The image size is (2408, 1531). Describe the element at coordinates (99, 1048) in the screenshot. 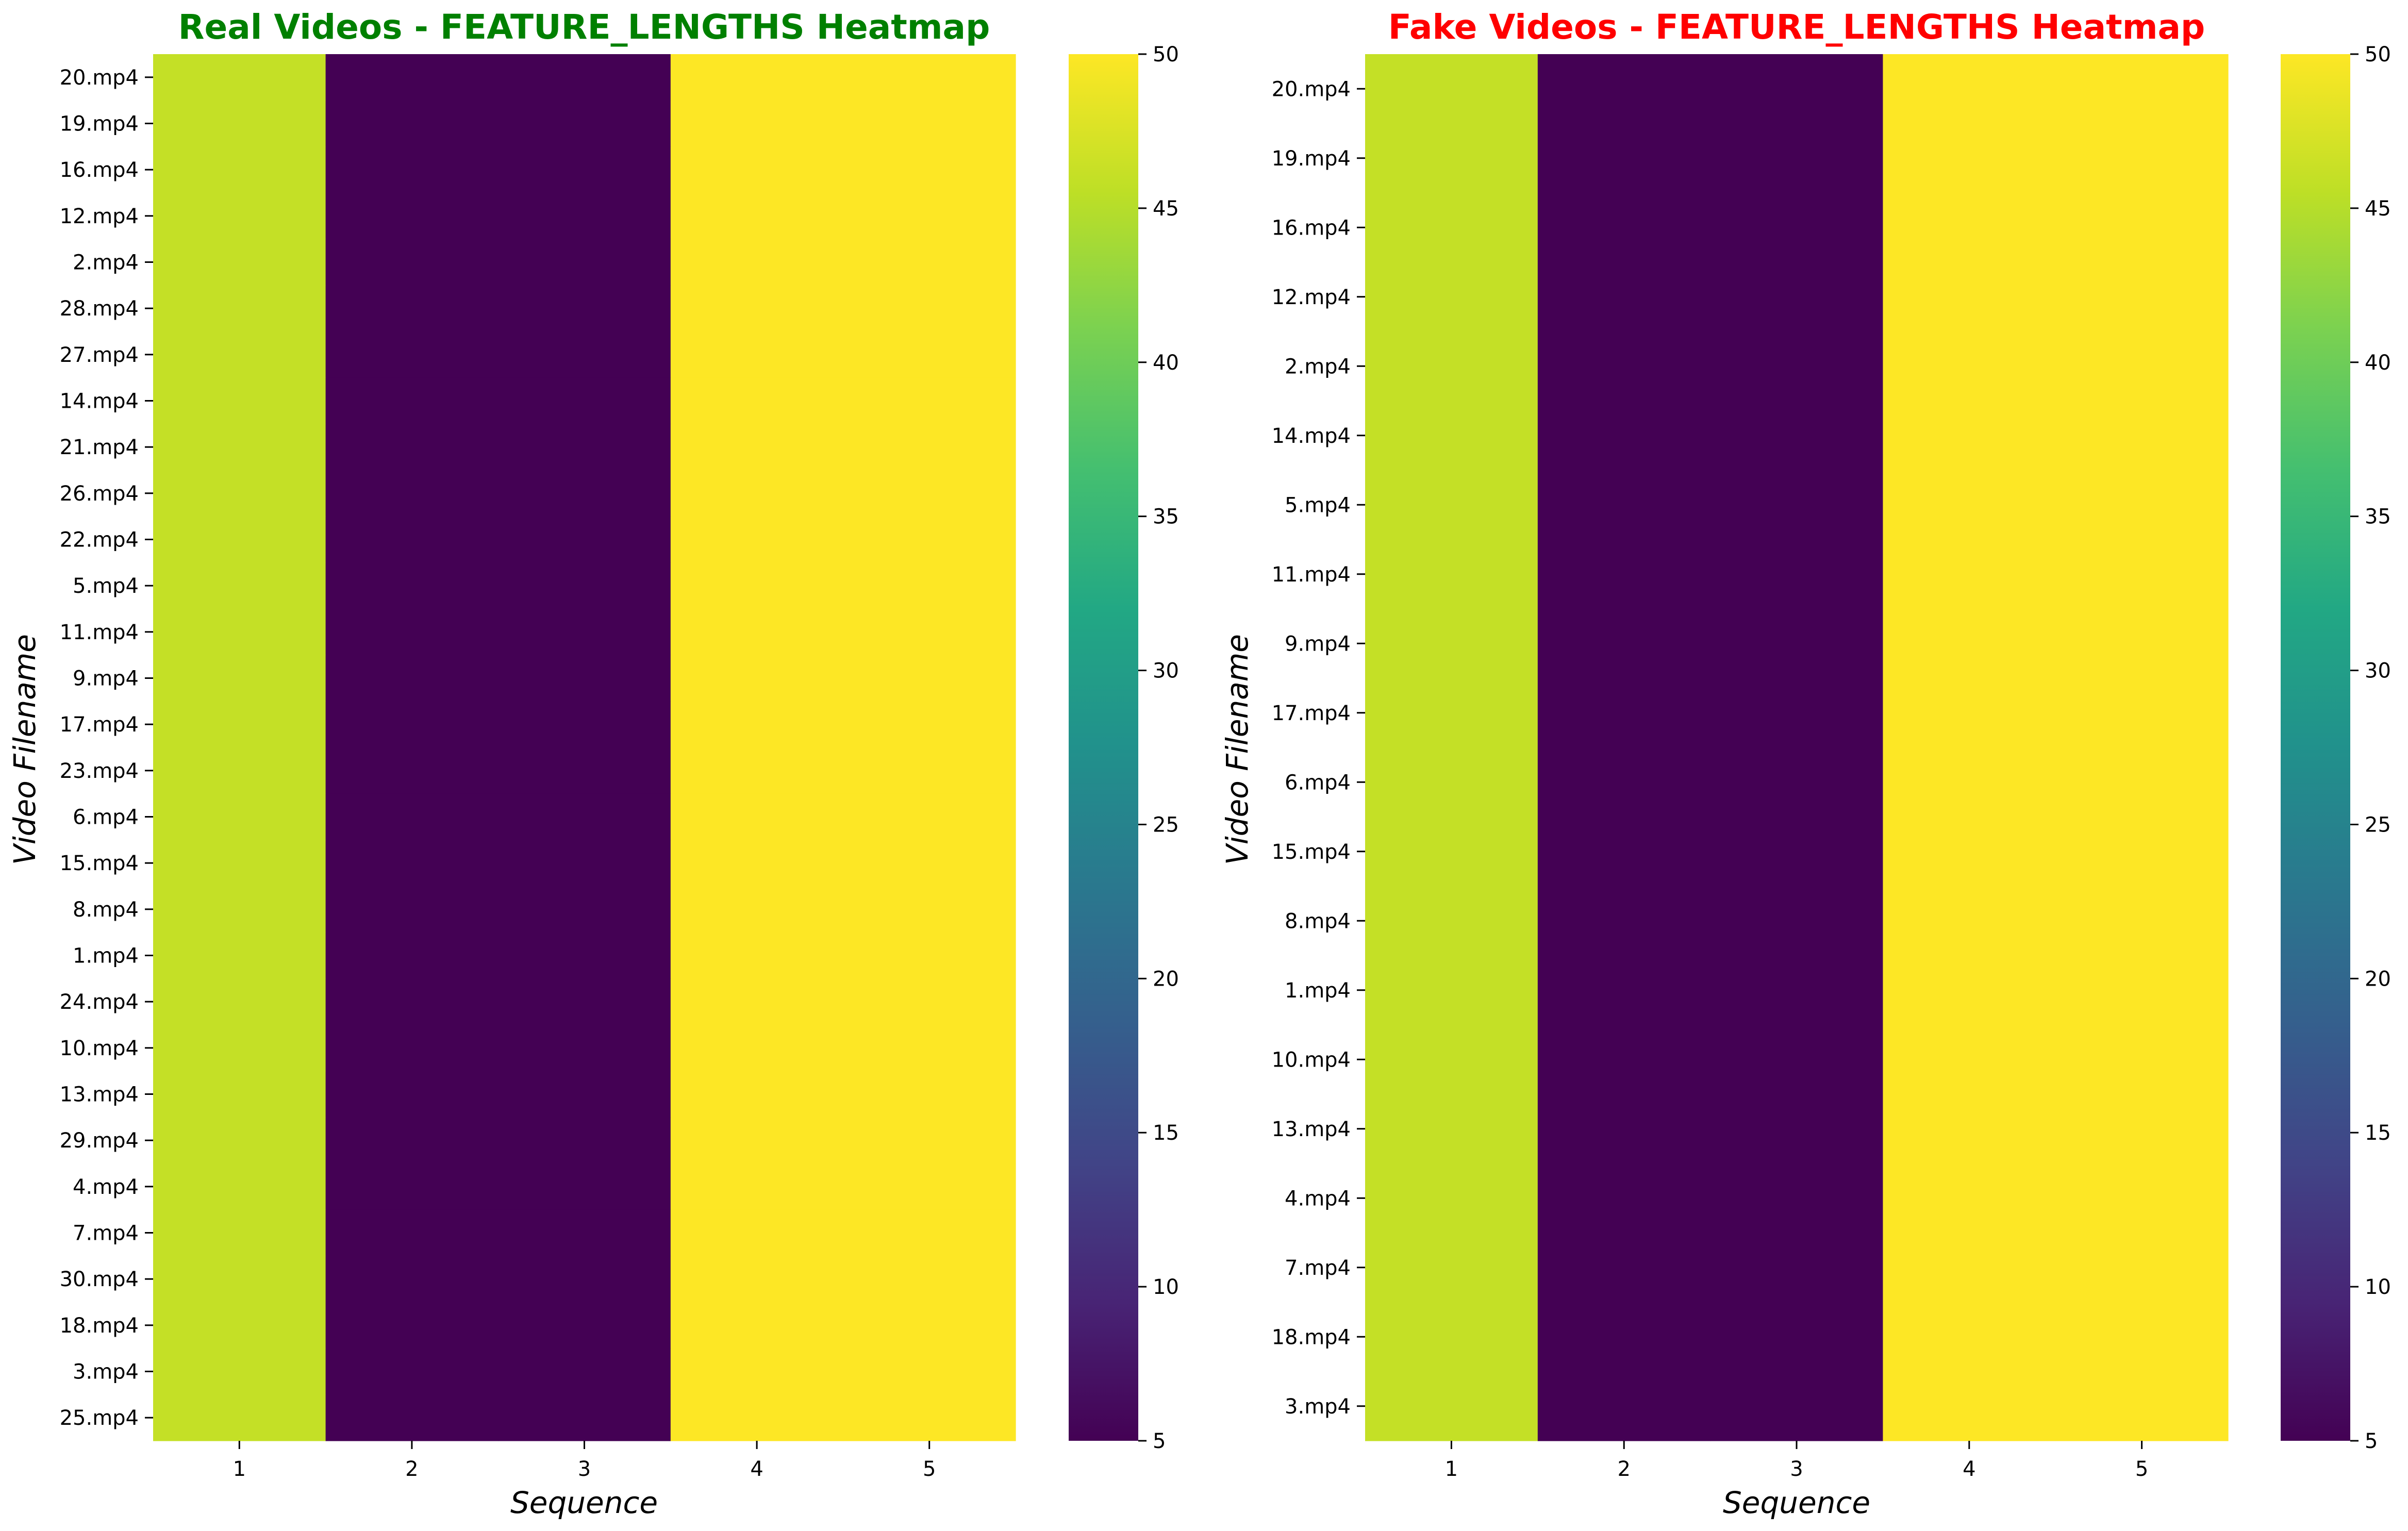

I see `y-tick-label: 10.mp4` at that location.